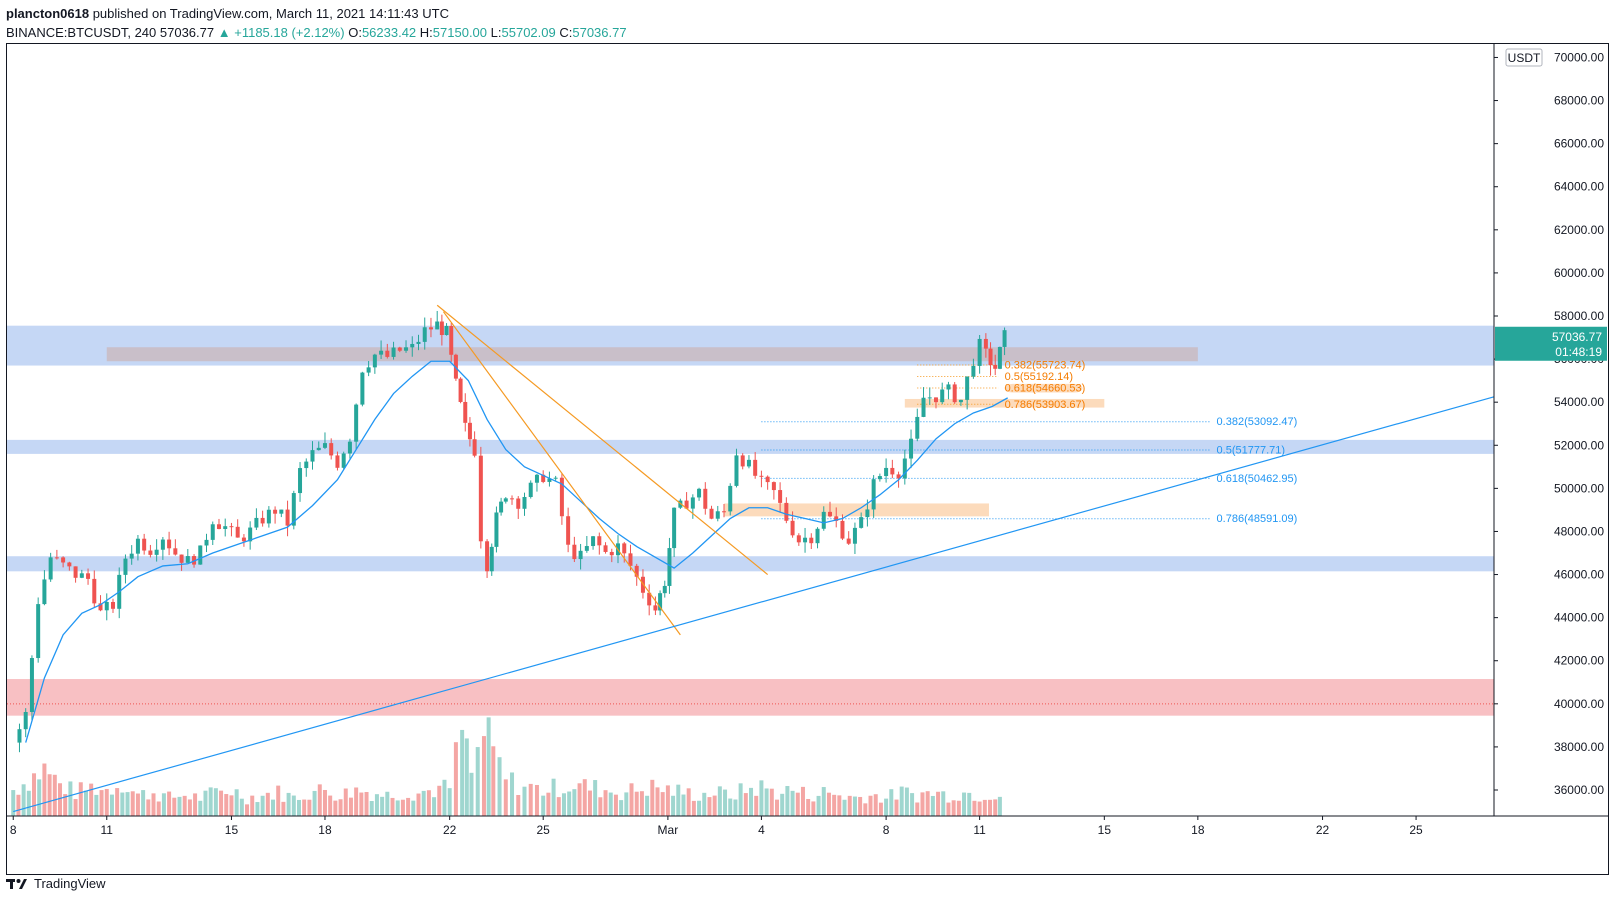 The image size is (1610, 904). Describe the element at coordinates (81, 32) in the screenshot. I see `symbol-label: BINANCE:BTCUSDT, 240` at that location.